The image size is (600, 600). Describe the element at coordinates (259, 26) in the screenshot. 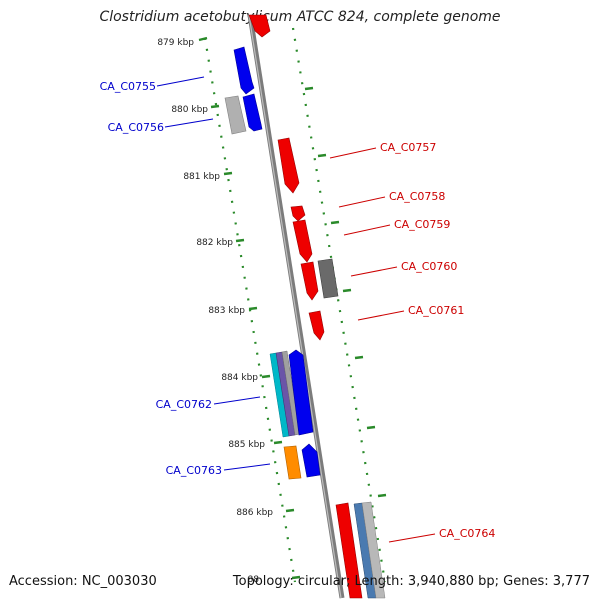

I see `gene-top-red` at that location.